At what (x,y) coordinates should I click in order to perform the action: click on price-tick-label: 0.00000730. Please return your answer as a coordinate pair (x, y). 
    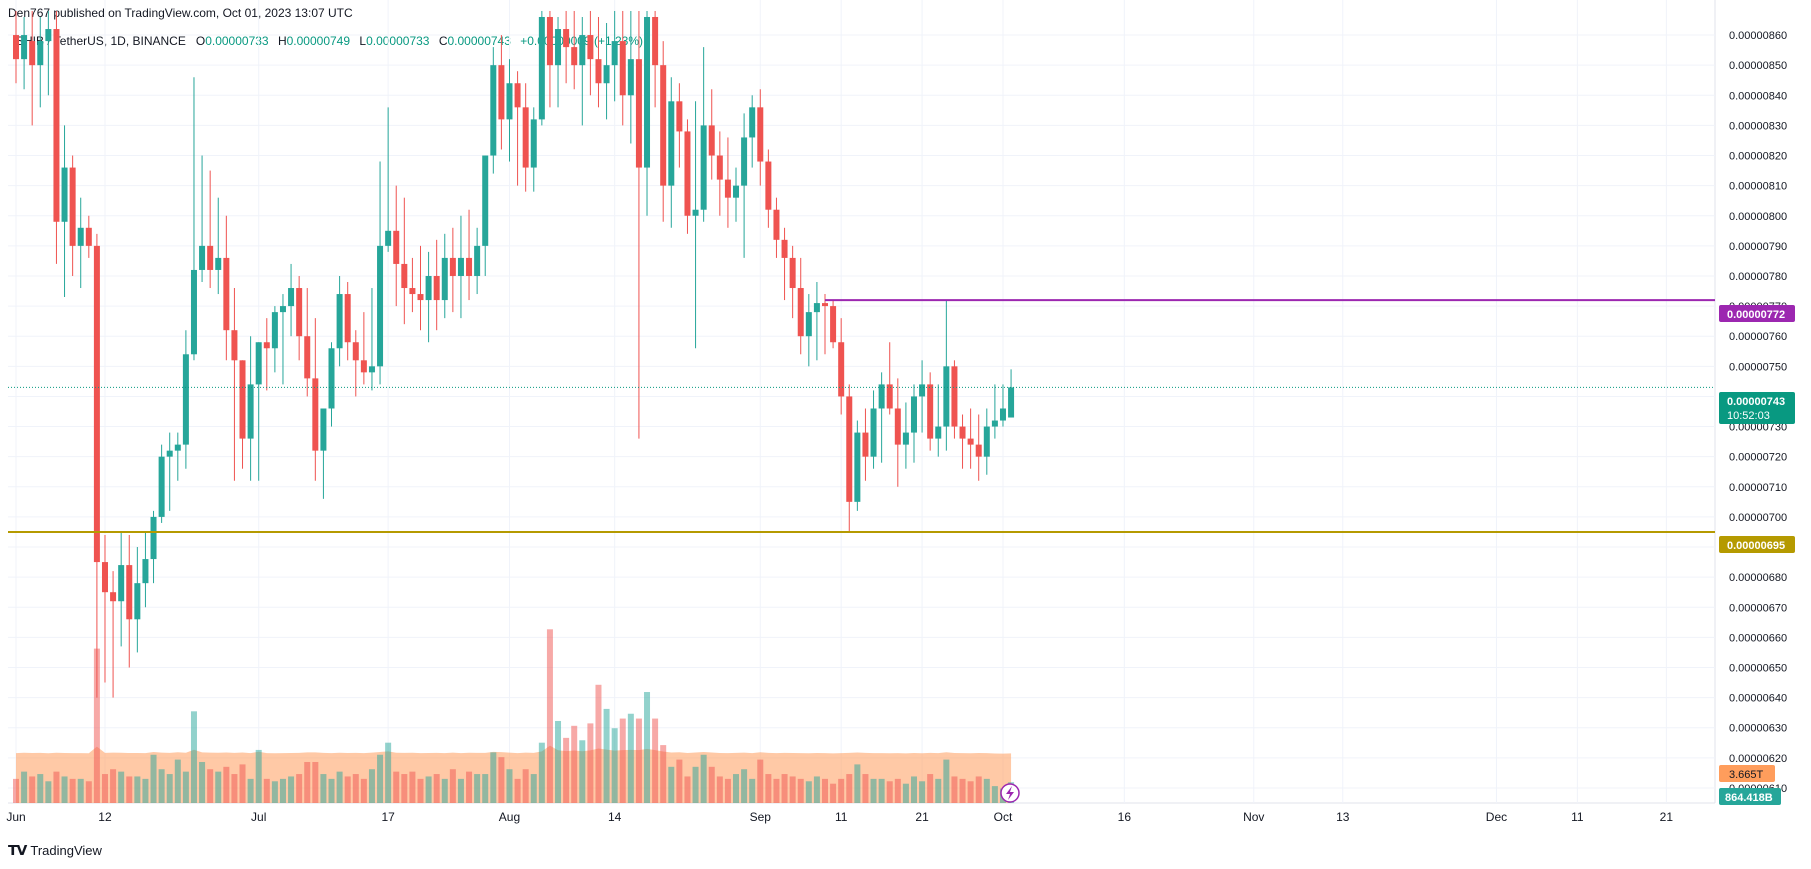
    Looking at the image, I should click on (1758, 428).